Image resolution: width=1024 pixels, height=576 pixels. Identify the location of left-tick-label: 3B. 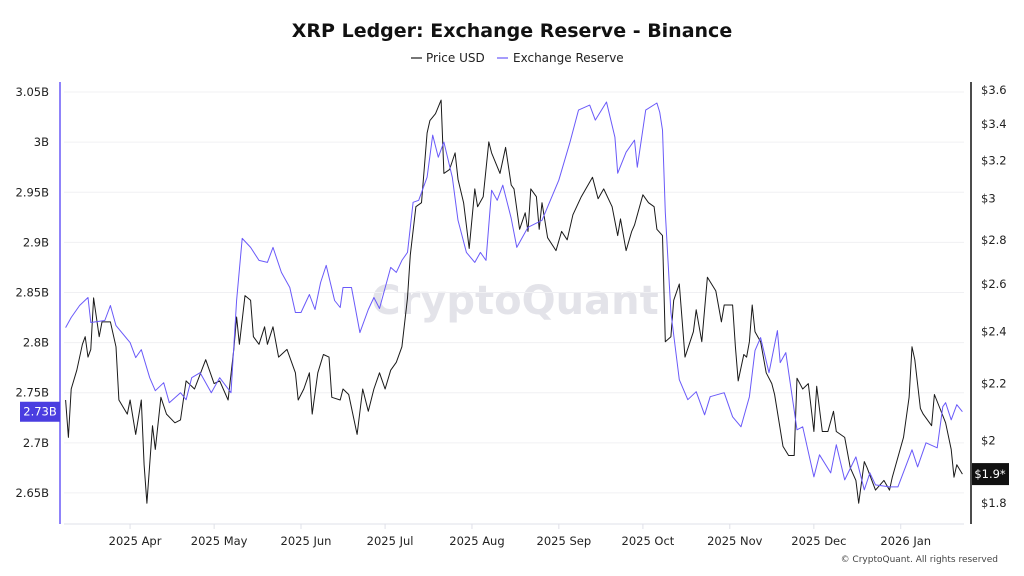
(41, 142).